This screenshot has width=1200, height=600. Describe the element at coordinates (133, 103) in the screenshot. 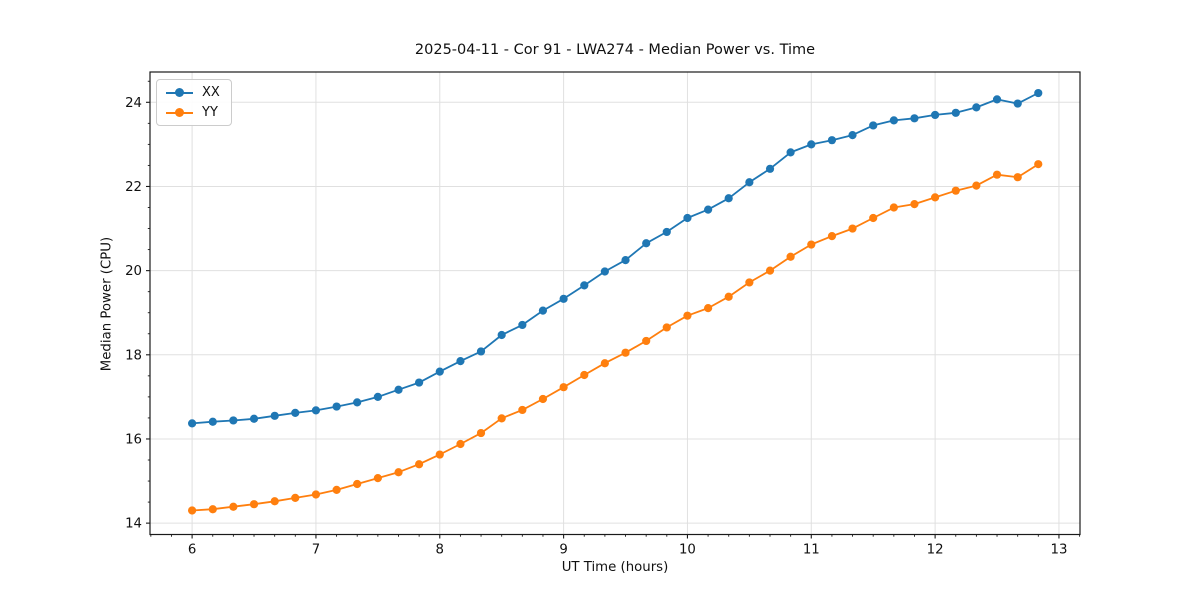

I see `y-tick-label: 24` at that location.